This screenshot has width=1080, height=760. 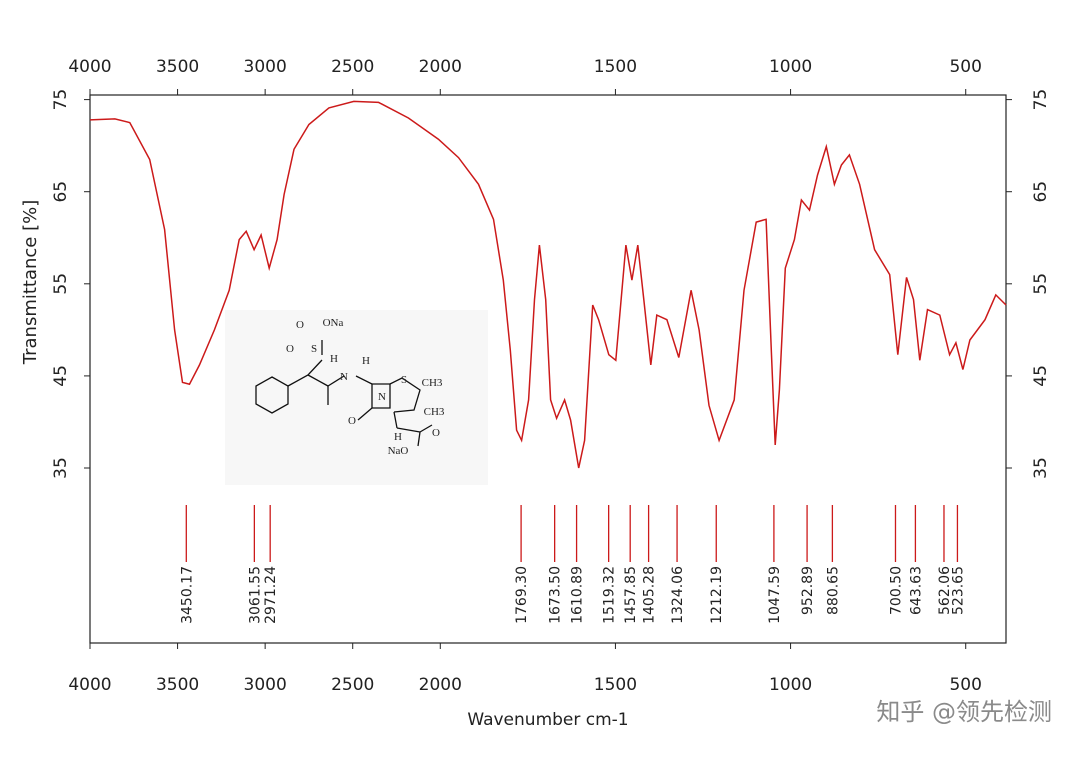 I want to click on peak-label: 700.50, so click(x=896, y=590).